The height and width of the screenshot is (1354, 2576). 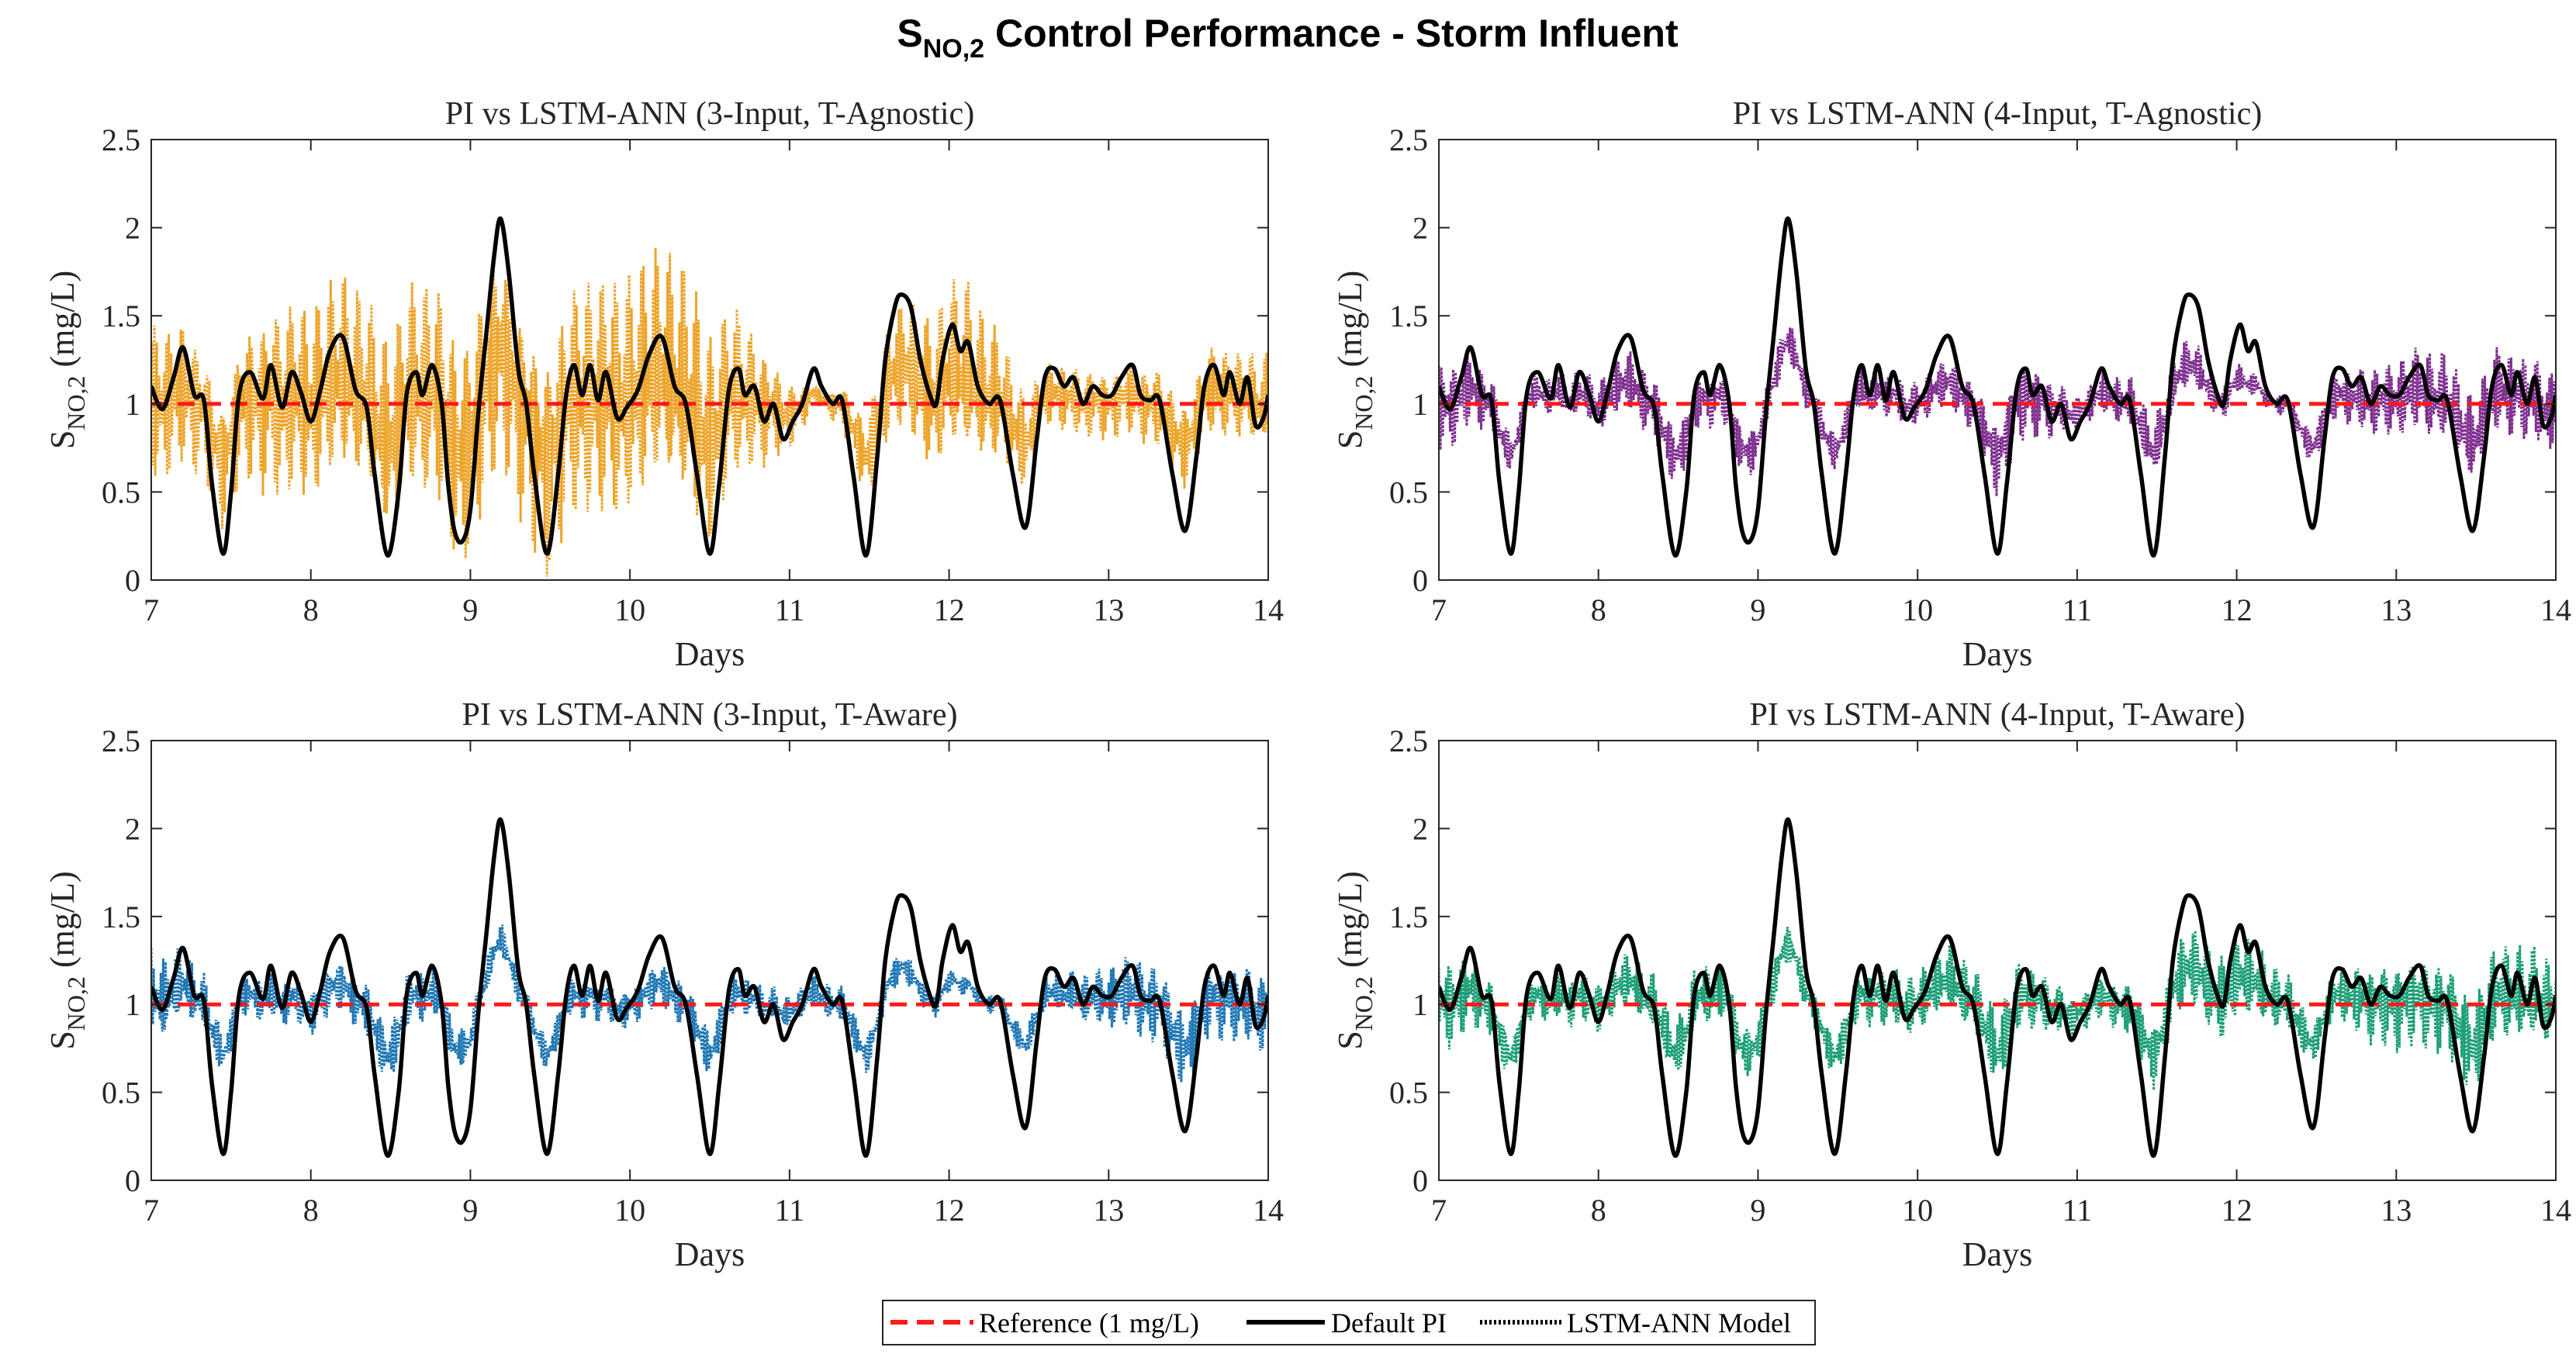 I want to click on figure-title-rest: Control Performance - Storm Influent, so click(x=1331, y=34).